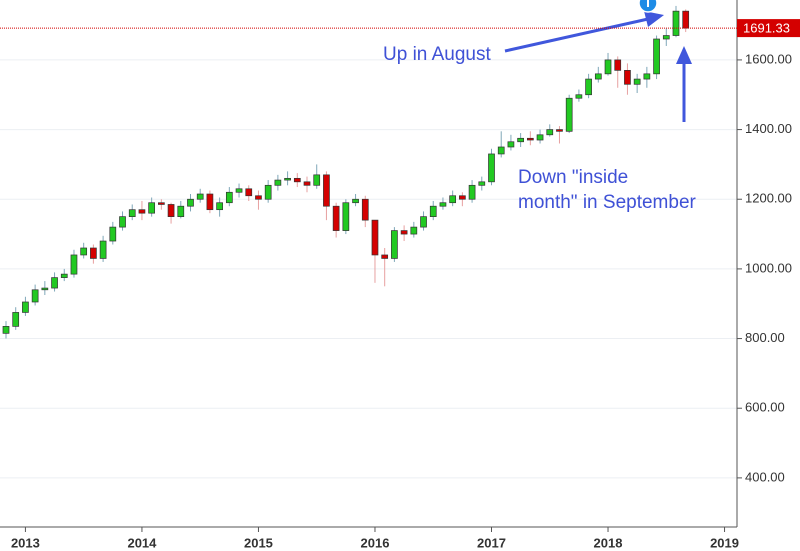 The image size is (800, 551). What do you see at coordinates (573, 177) in the screenshot?
I see `annotation: Down "inside` at bounding box center [573, 177].